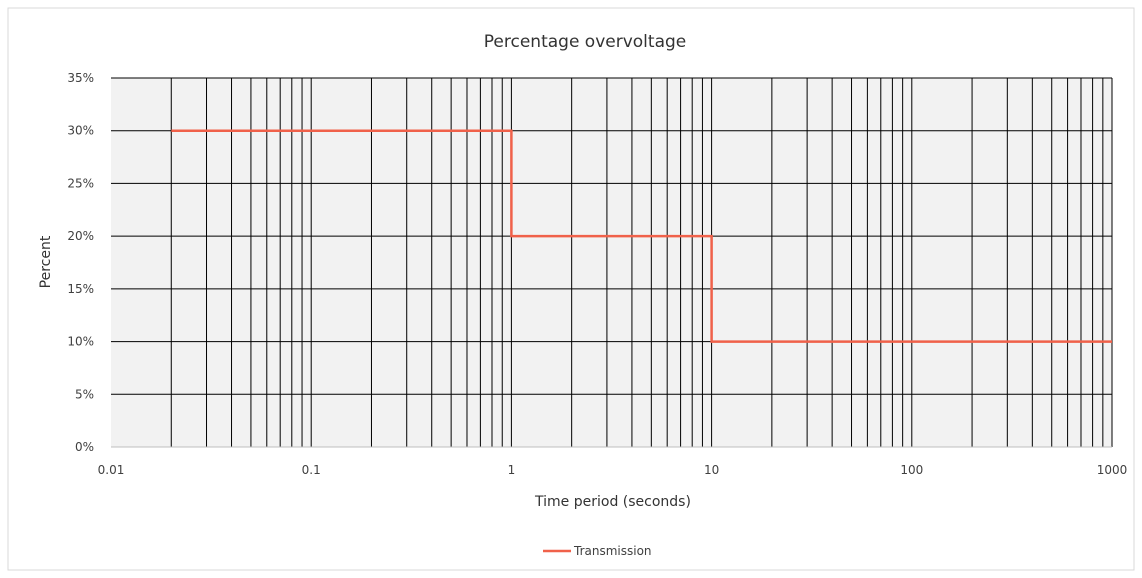 This screenshot has width=1142, height=578. I want to click on x-tick-label: 0.1, so click(311, 470).